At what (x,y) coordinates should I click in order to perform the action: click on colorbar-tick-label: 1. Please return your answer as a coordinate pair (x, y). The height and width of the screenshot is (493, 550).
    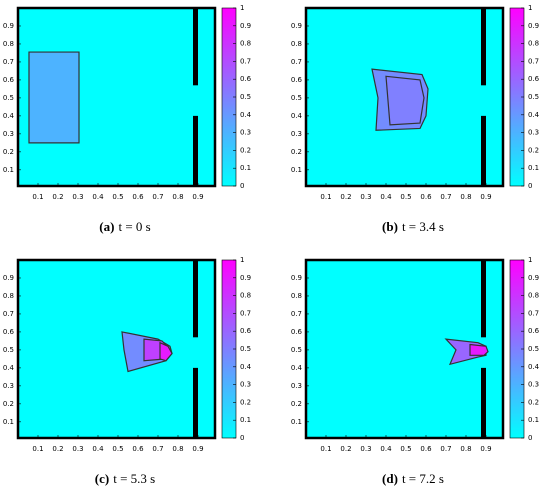
    Looking at the image, I should click on (530, 260).